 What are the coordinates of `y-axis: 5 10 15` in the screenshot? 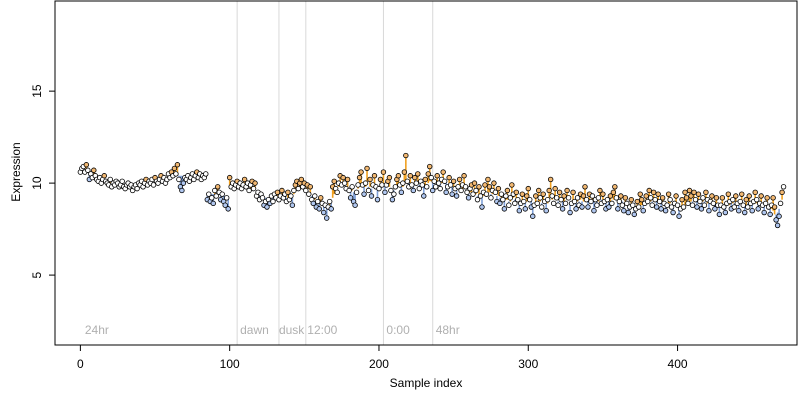 It's located at (43, 181).